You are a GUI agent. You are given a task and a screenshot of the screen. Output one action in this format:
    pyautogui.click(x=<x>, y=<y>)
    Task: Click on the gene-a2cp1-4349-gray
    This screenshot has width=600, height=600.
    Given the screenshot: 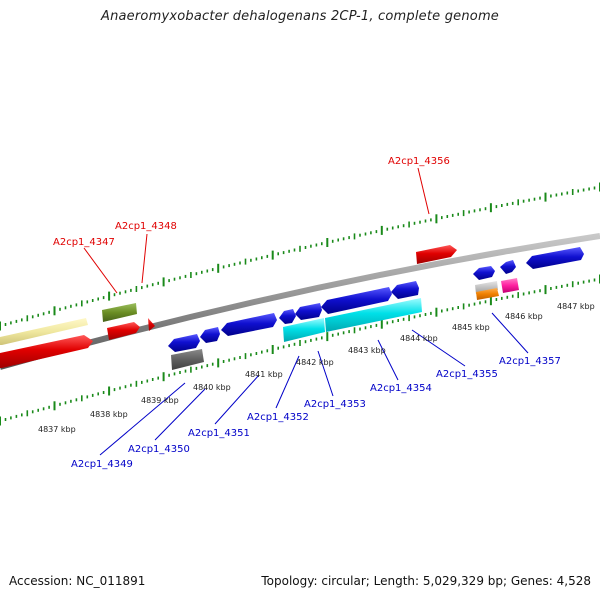 What is the action you would take?
    pyautogui.click(x=187, y=359)
    